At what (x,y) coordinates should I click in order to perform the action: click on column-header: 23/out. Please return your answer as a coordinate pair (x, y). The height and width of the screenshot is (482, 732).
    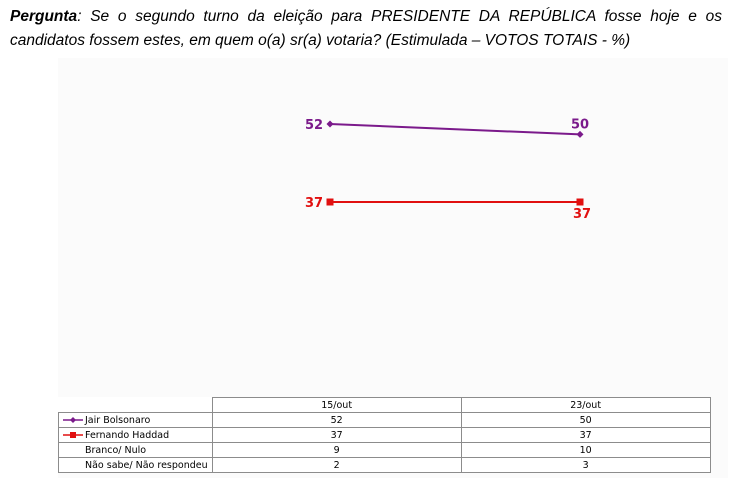
    Looking at the image, I should click on (585, 405).